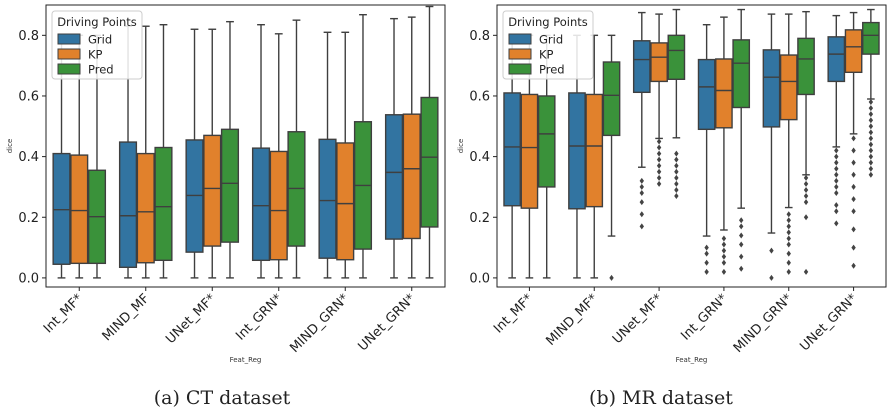  I want to click on ct-xtick-label-0: Int_MF*, so click(64, 314).